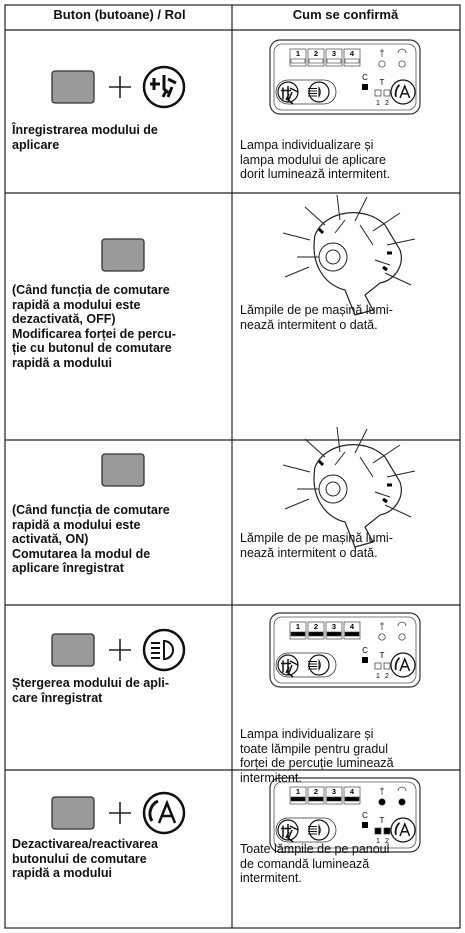 The width and height of the screenshot is (465, 933). I want to click on text-line: de comandă luminează, so click(305, 863).